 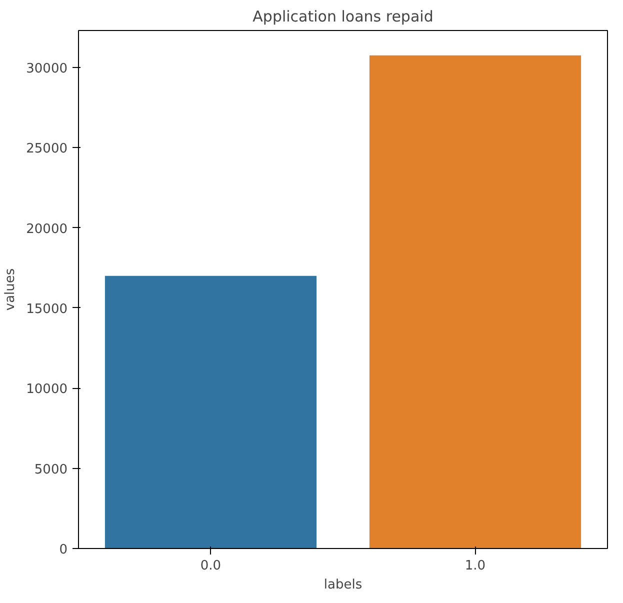 What do you see at coordinates (475, 566) in the screenshot?
I see `x-tick-label: 1.0` at bounding box center [475, 566].